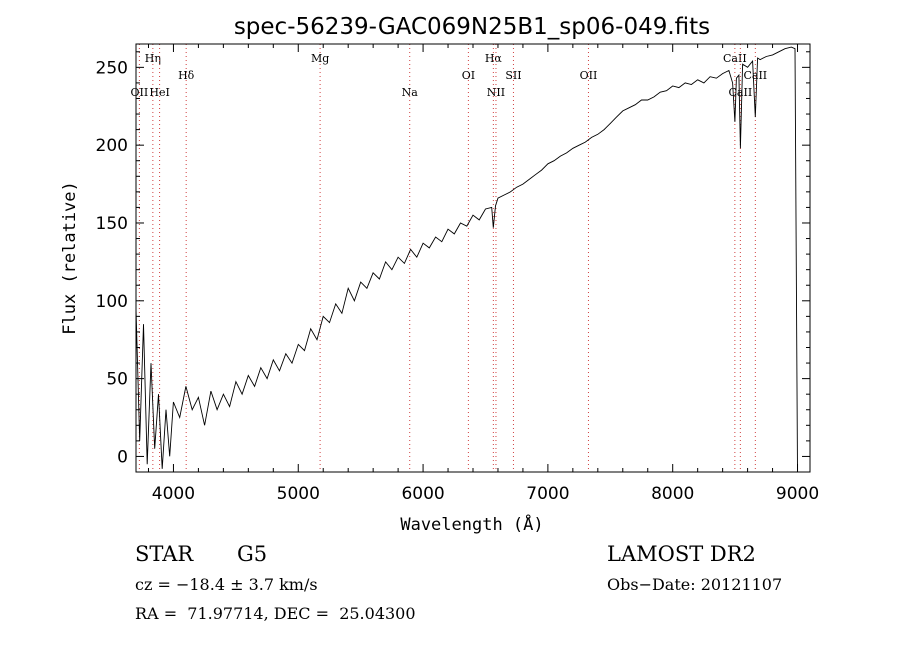 This screenshot has width=900, height=650. Describe the element at coordinates (164, 554) in the screenshot. I see `object-class: STAR` at that location.